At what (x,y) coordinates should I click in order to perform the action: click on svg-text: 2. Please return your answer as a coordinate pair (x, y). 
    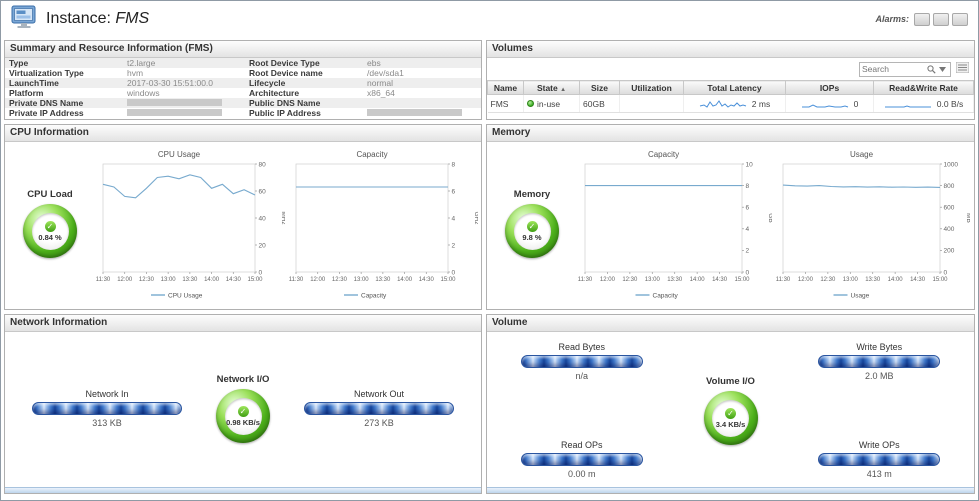
    Looking at the image, I should click on (453, 245).